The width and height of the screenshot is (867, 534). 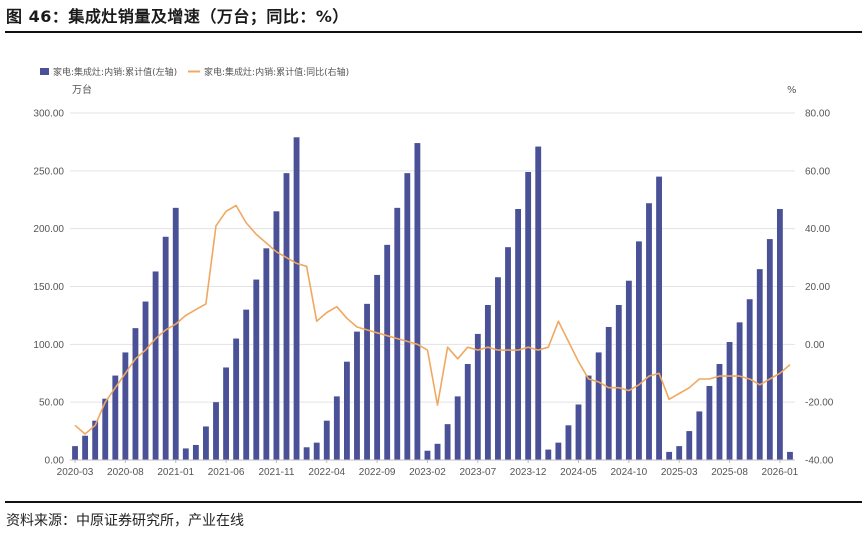 I want to click on left-tick-label: 0.00, so click(x=55, y=461).